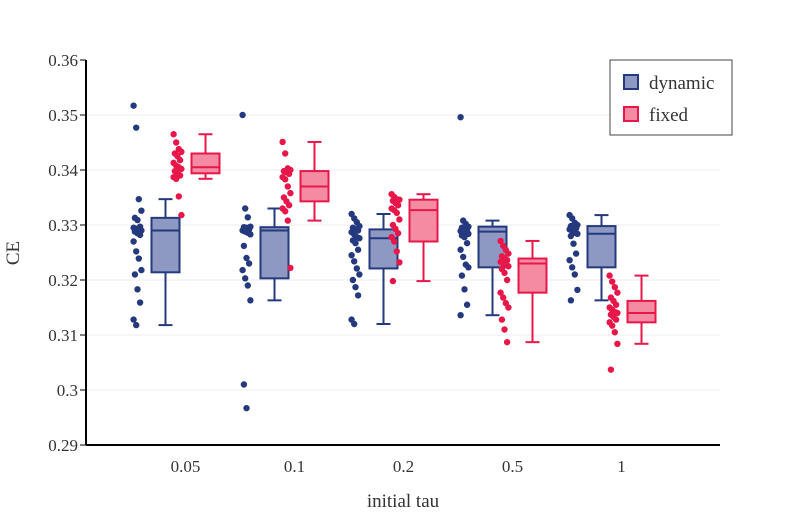 The height and width of the screenshot is (525, 800). Describe the element at coordinates (63, 60) in the screenshot. I see `y-tick-label: 0.36` at that location.